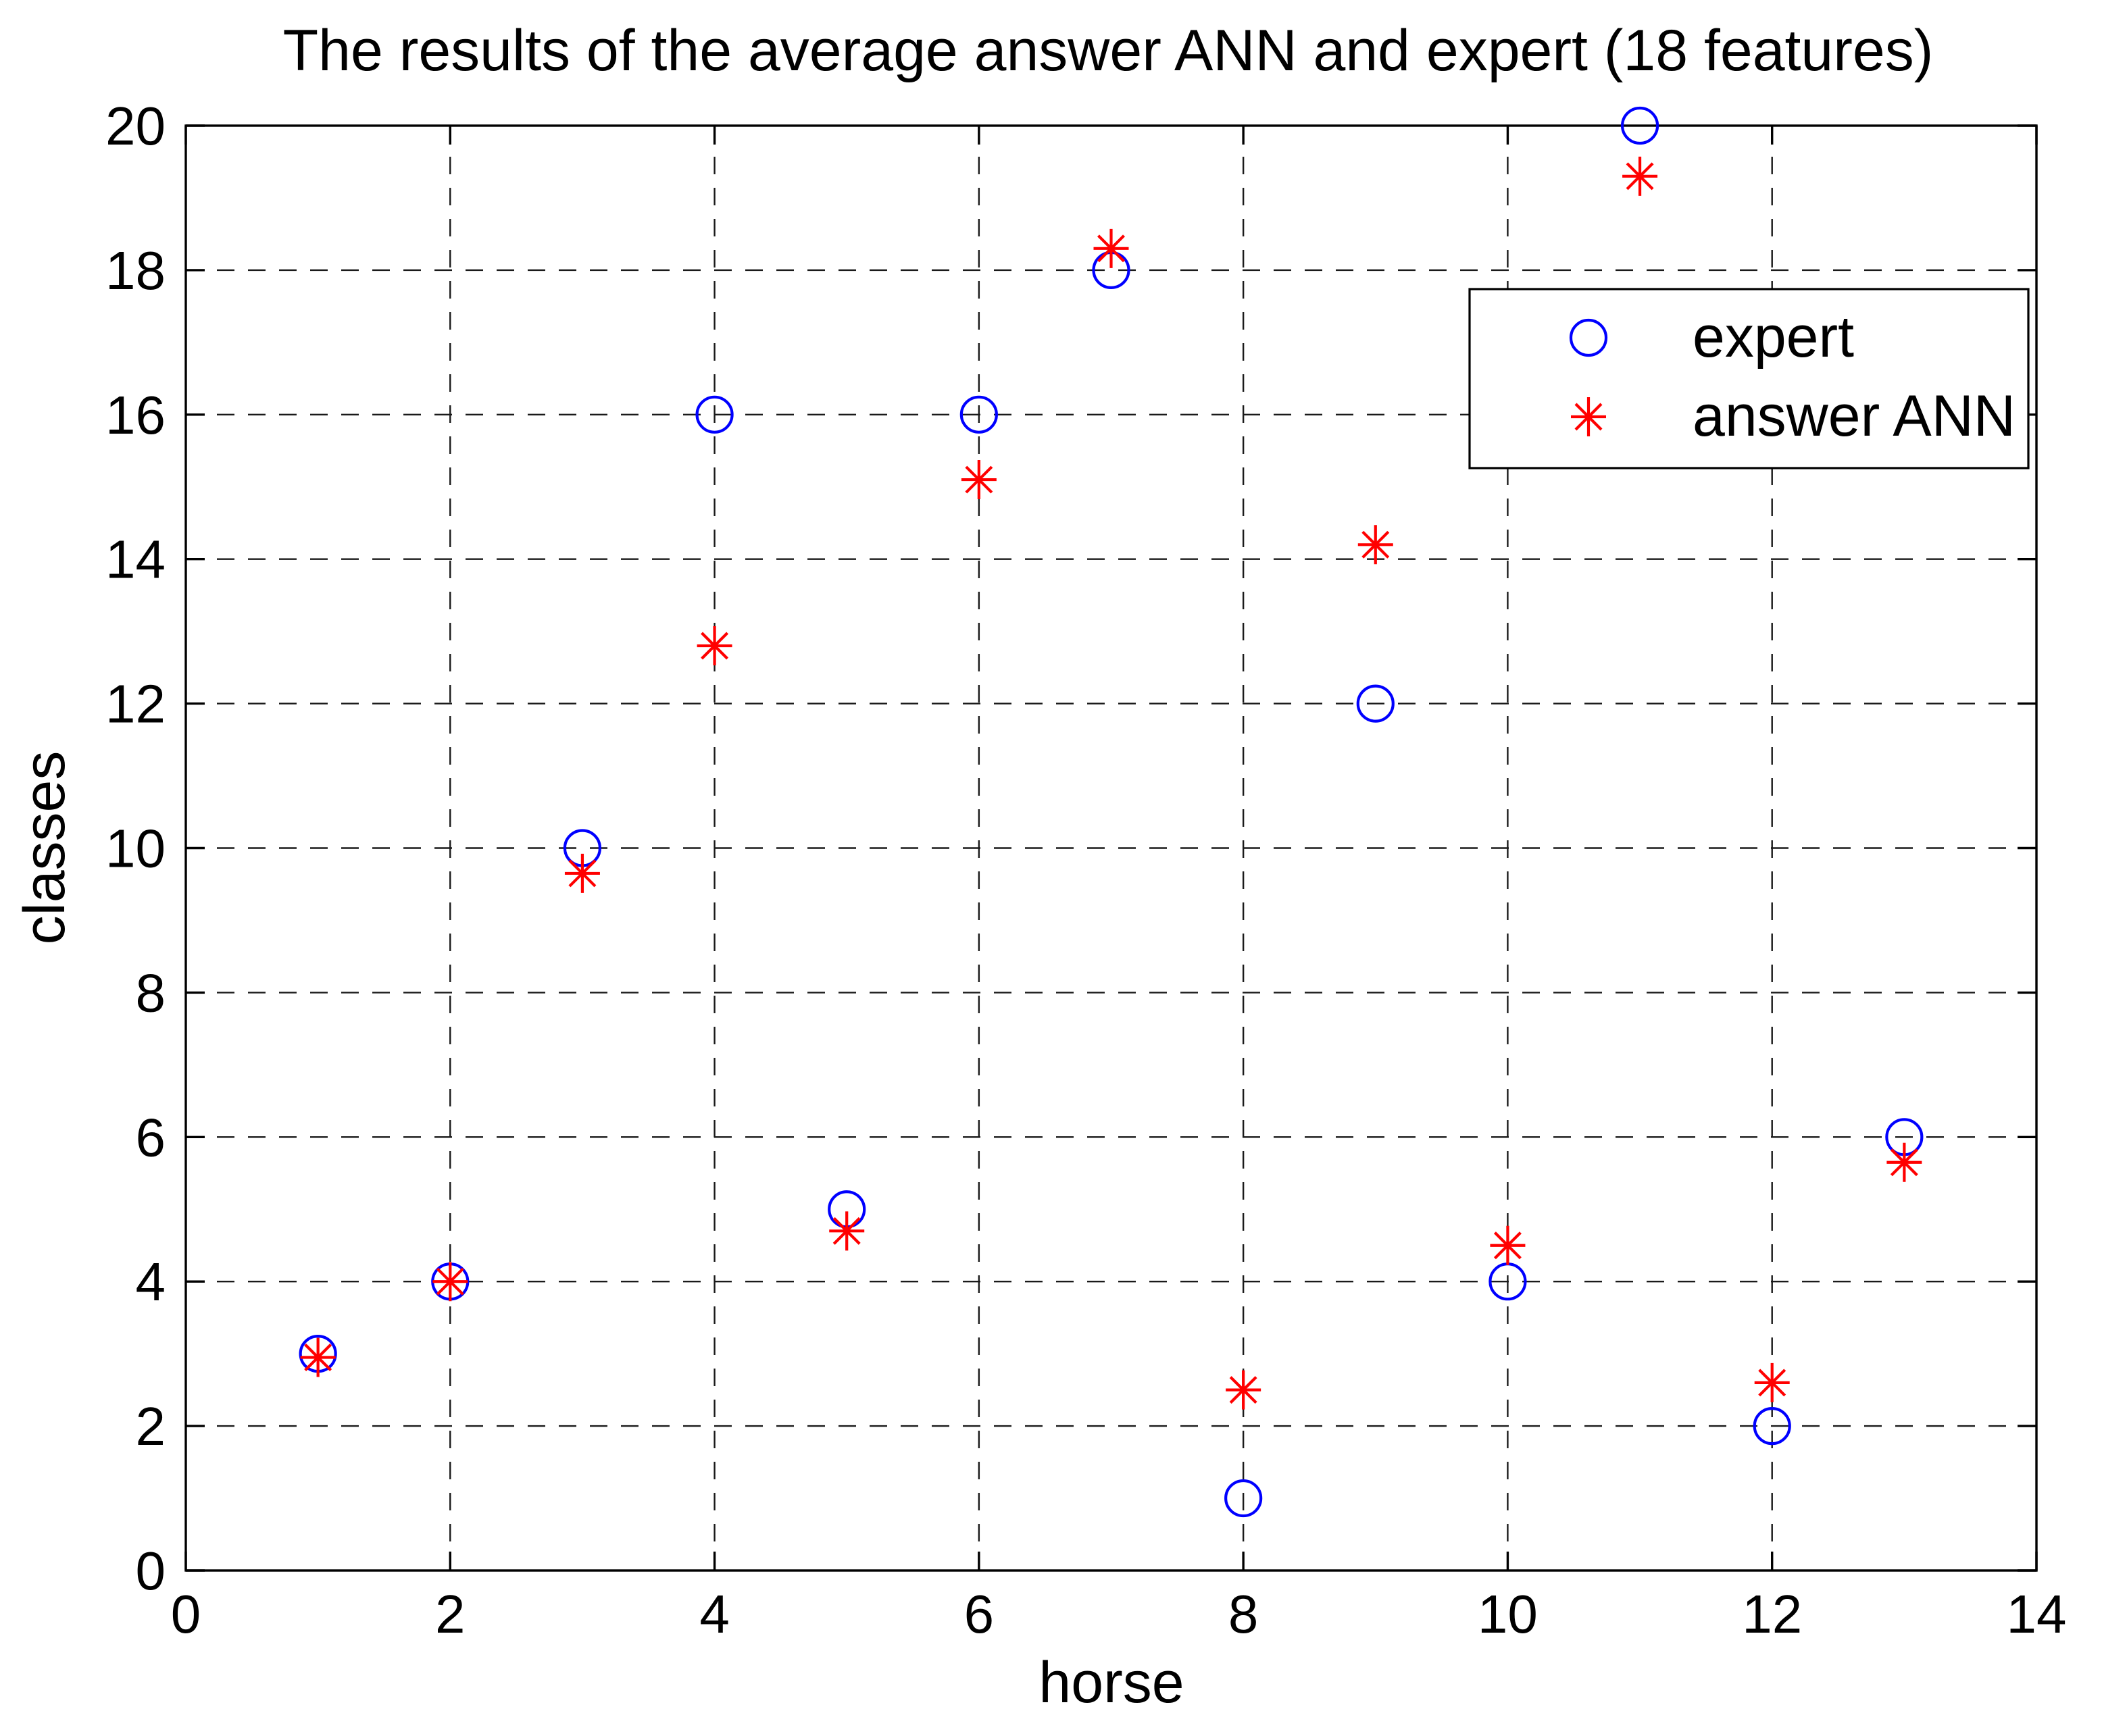 Image resolution: width=2102 pixels, height=1736 pixels. Describe the element at coordinates (1375, 703) in the screenshot. I see `data-point-expert-x9` at that location.